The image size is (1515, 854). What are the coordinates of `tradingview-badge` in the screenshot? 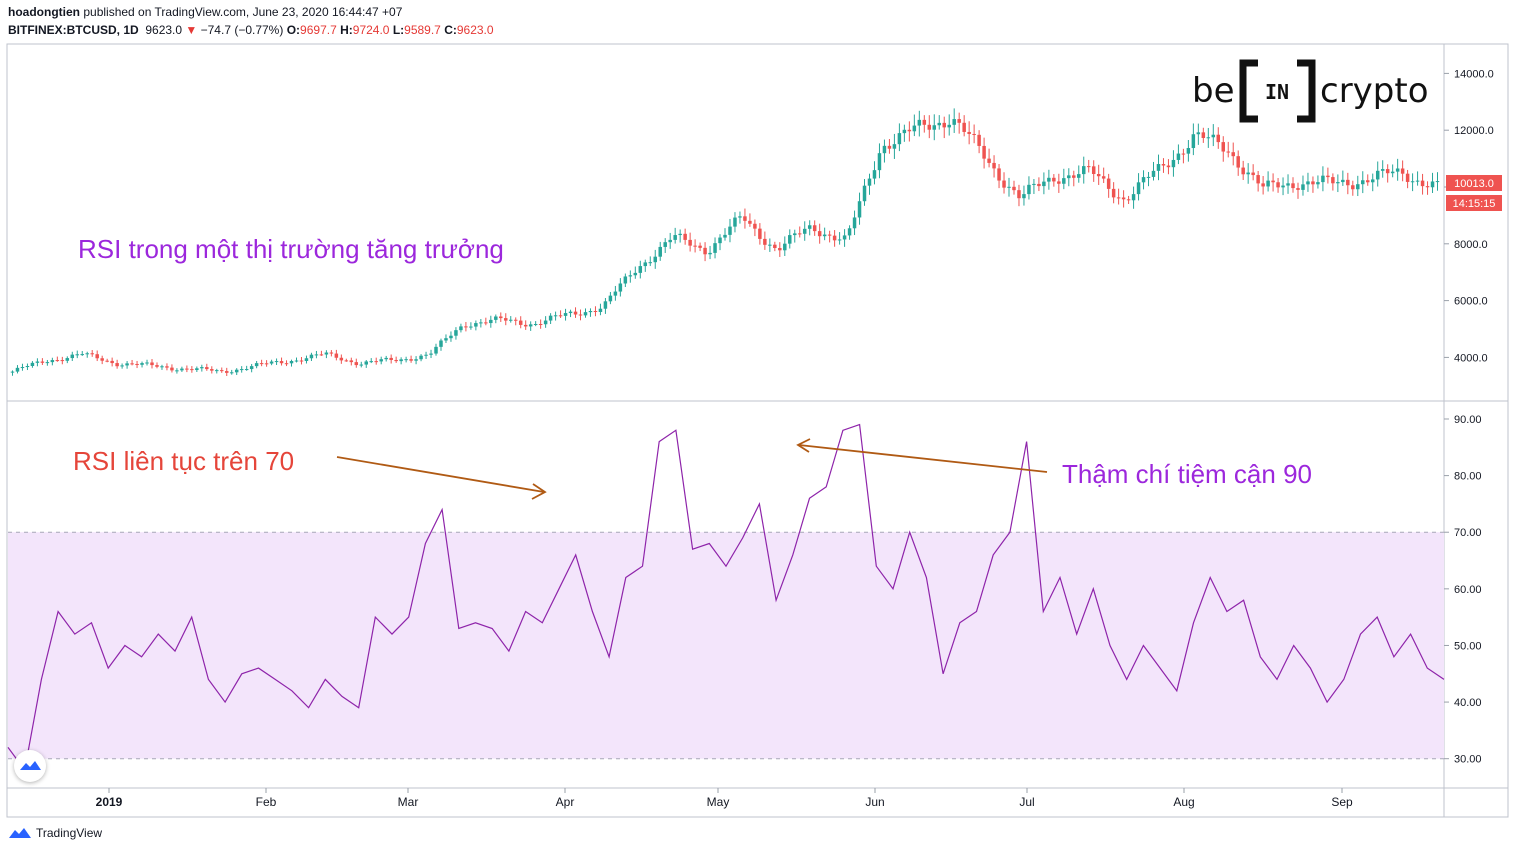 It's located at (30, 766).